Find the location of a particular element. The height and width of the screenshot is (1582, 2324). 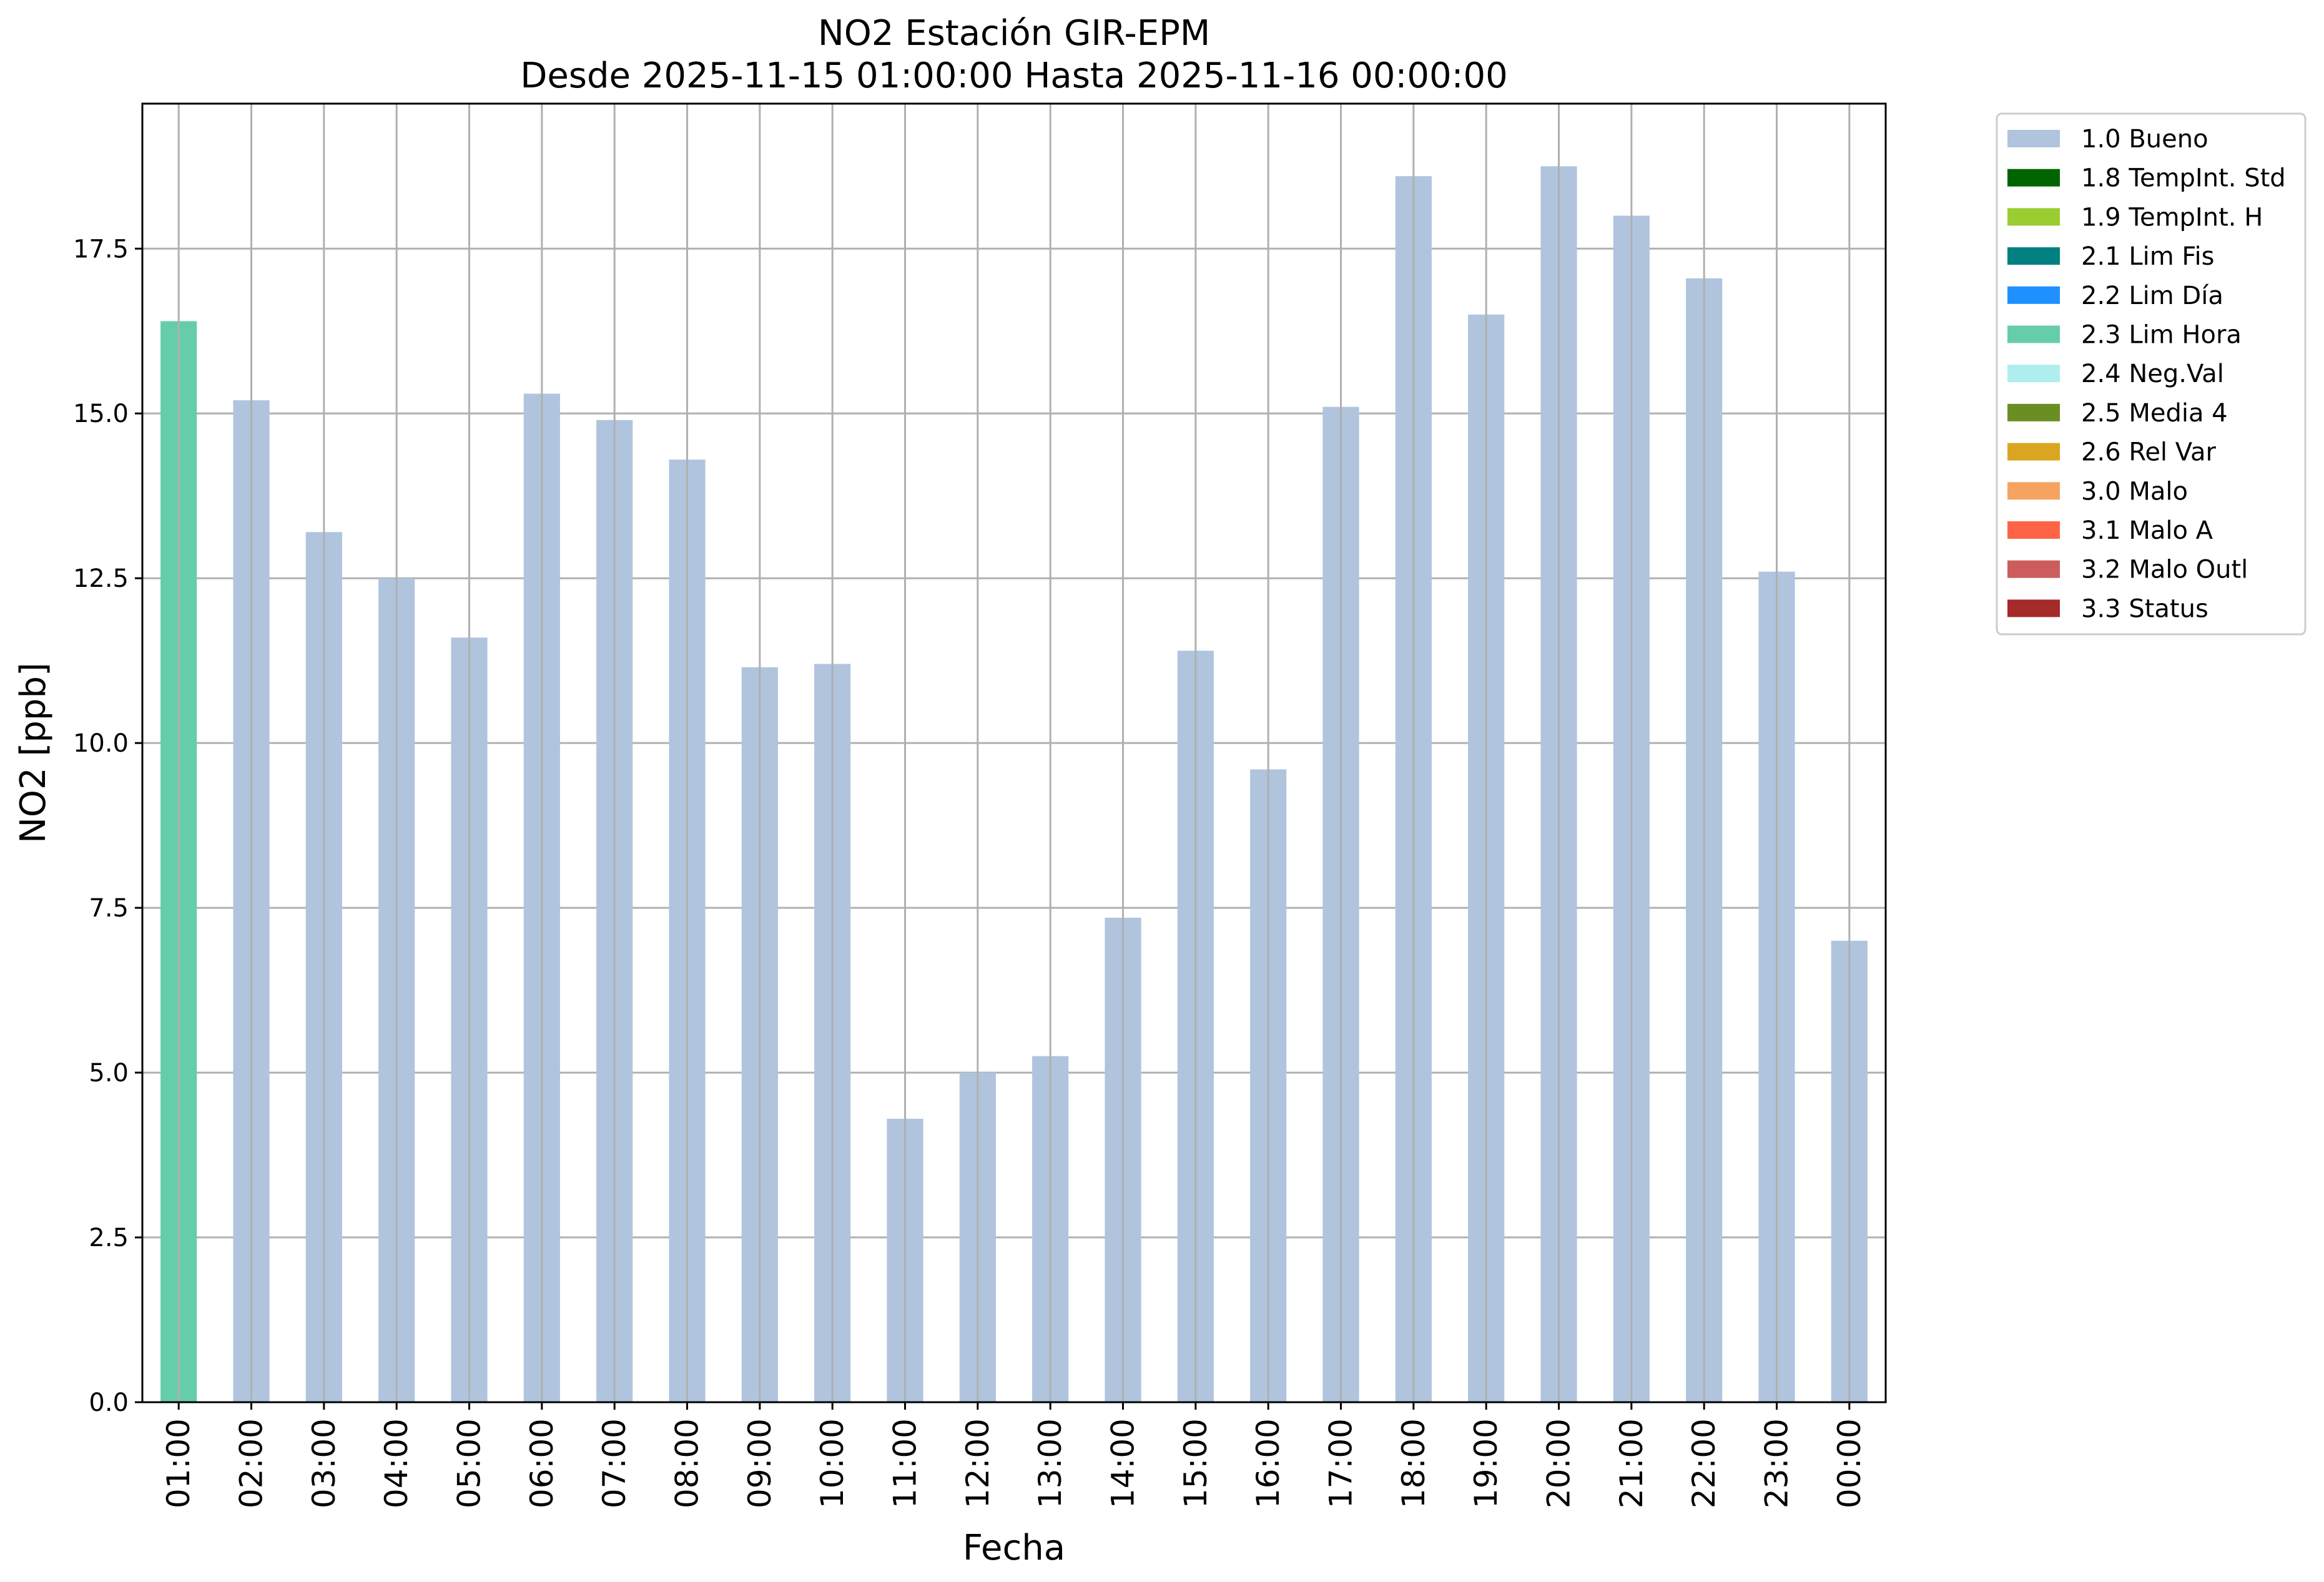

legend-entry: 3.0 Malo is located at coordinates (2134, 491).